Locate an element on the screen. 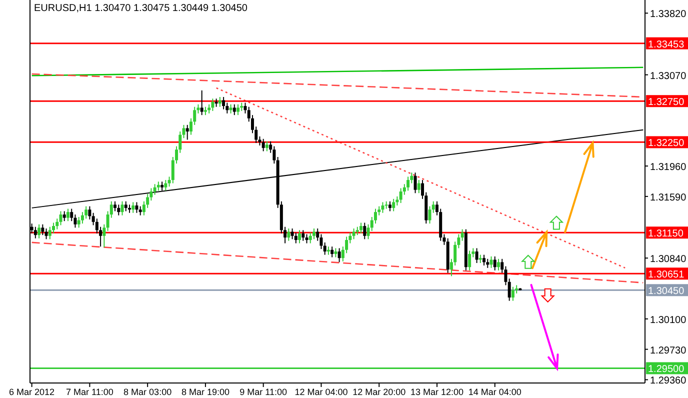 Image resolution: width=688 pixels, height=398 pixels. y-tick-label: 1.31590 is located at coordinates (668, 198).